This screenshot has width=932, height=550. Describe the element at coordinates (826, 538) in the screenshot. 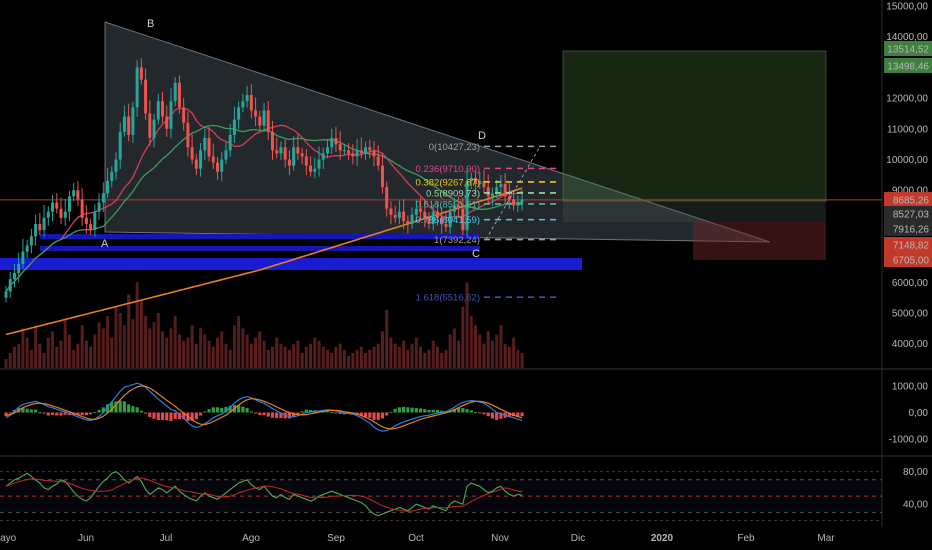

I see `time-axis-label: Mar` at that location.